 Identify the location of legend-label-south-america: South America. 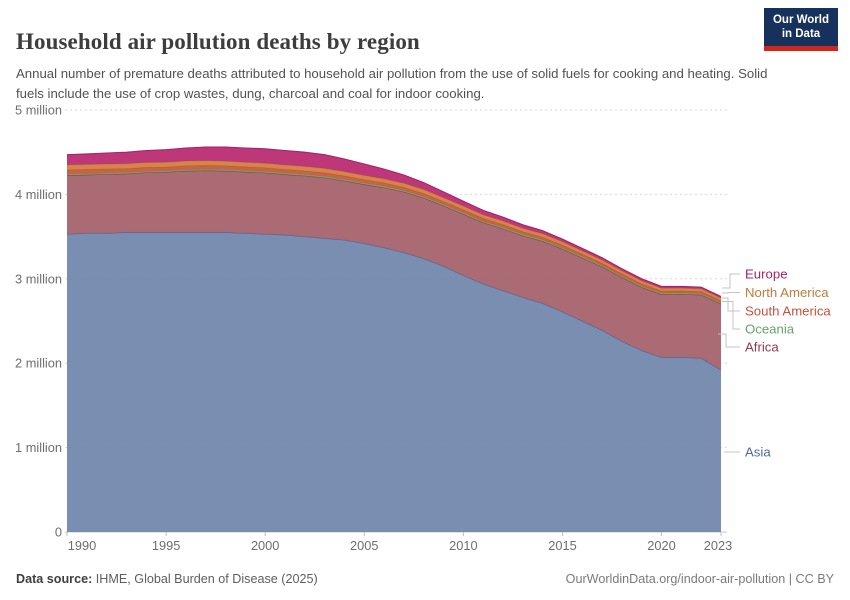
(788, 311).